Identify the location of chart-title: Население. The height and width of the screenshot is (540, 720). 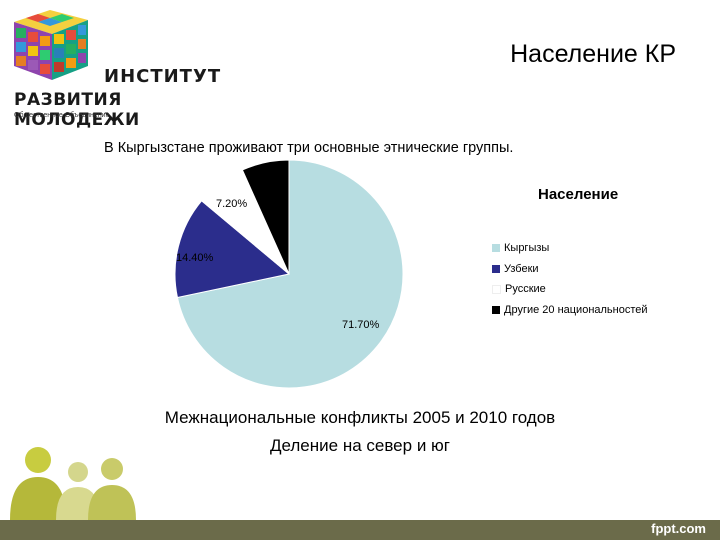
(578, 194).